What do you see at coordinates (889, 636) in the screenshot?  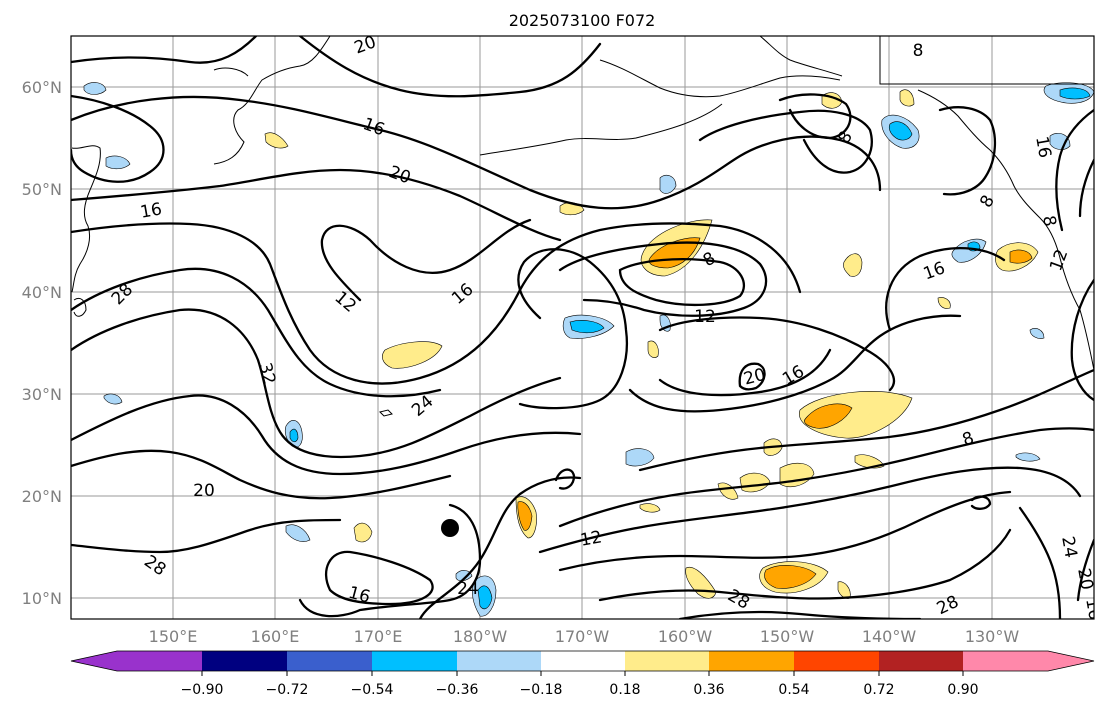 I see `lon-label: 140°W` at bounding box center [889, 636].